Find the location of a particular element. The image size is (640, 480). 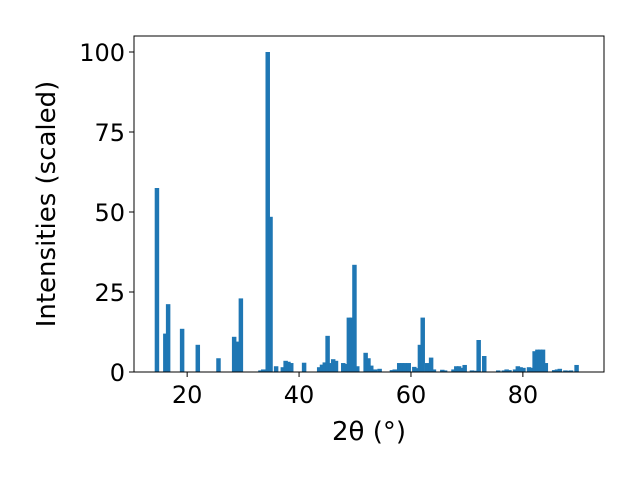

y-tick-label: 75 is located at coordinates (109, 133).